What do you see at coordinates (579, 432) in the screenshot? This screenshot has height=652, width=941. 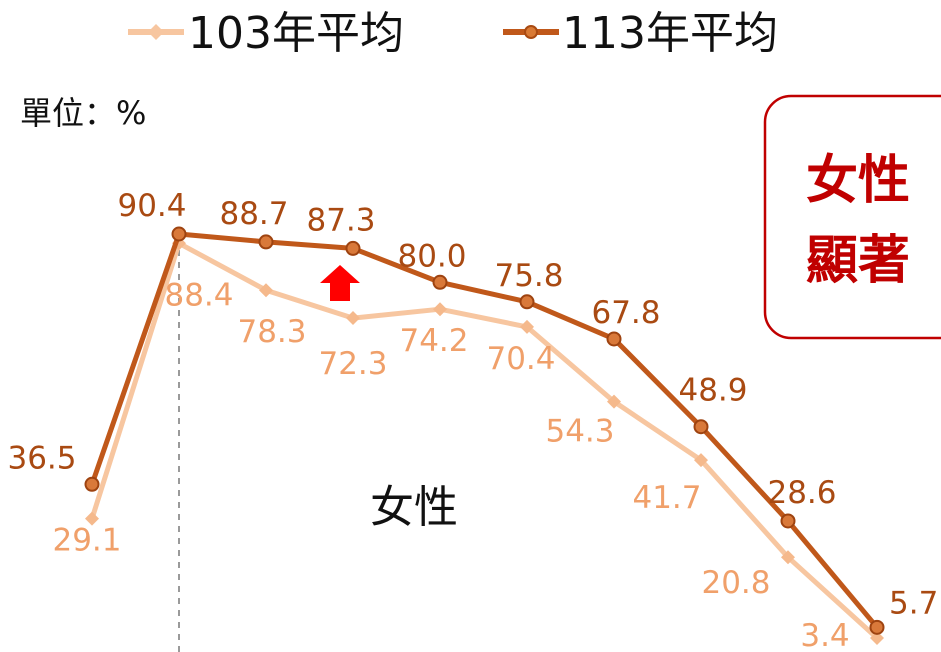 I see `data-label: 54.3` at bounding box center [579, 432].